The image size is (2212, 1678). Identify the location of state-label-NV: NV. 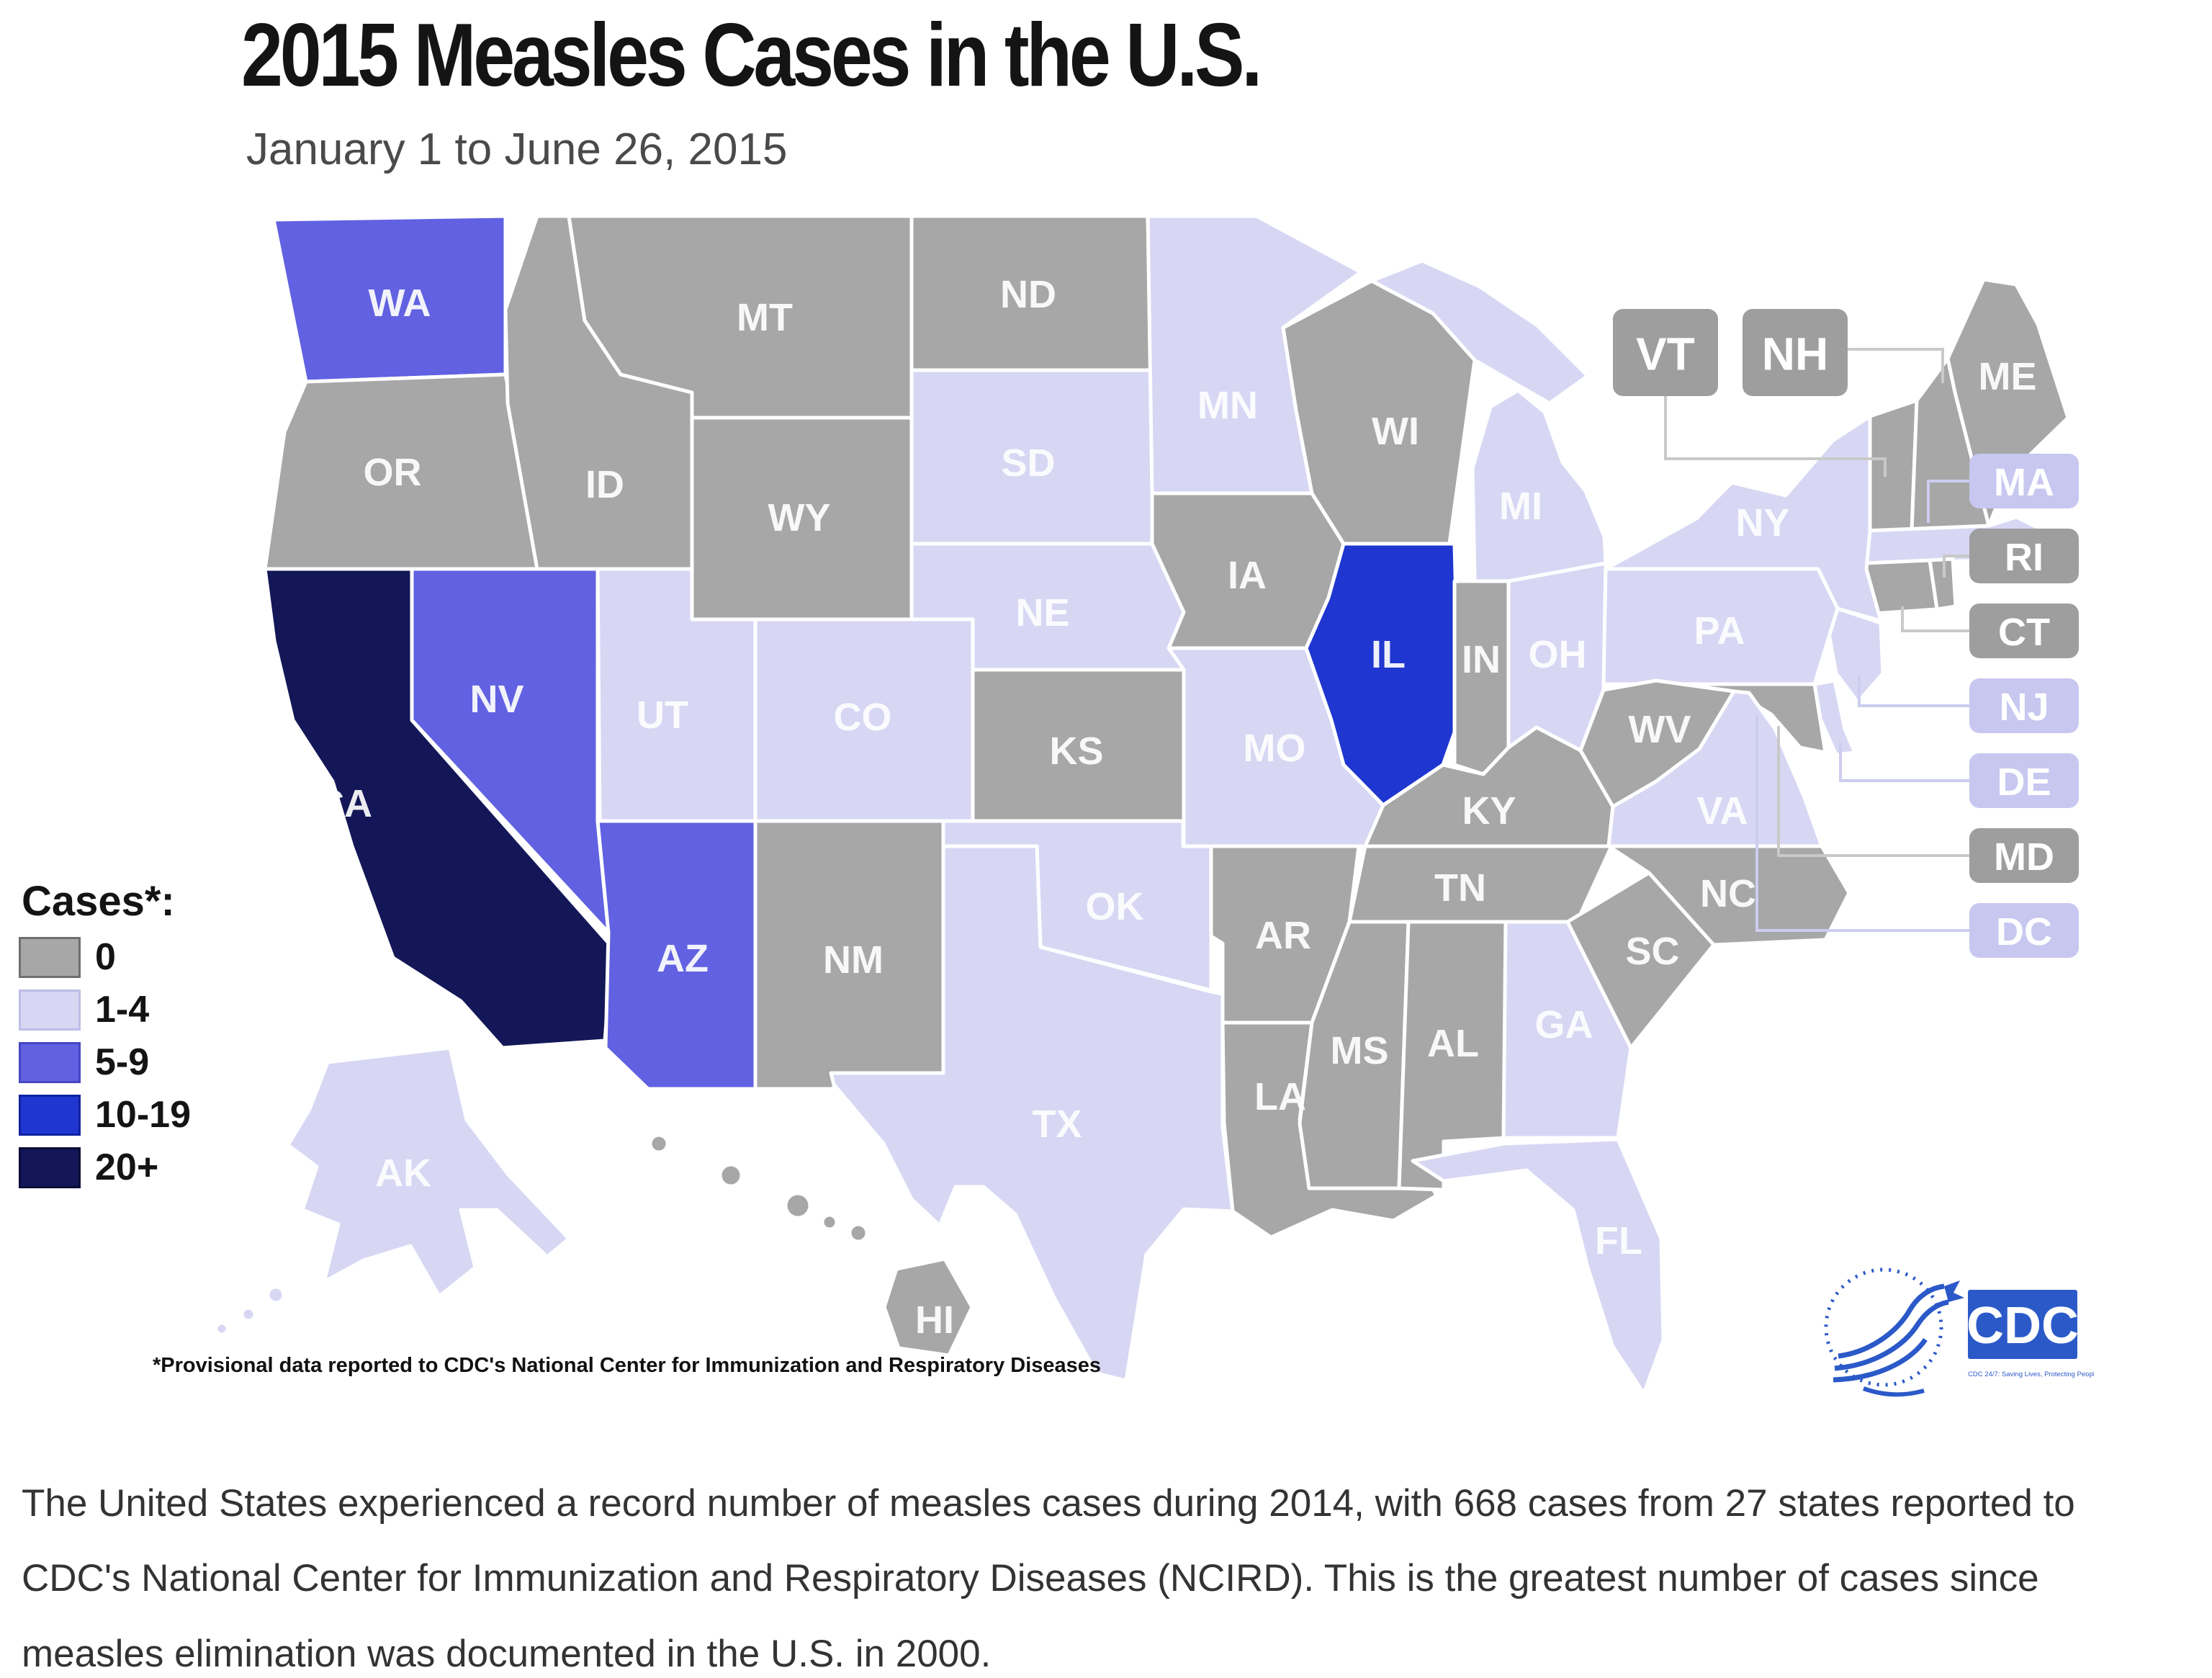
(496, 699).